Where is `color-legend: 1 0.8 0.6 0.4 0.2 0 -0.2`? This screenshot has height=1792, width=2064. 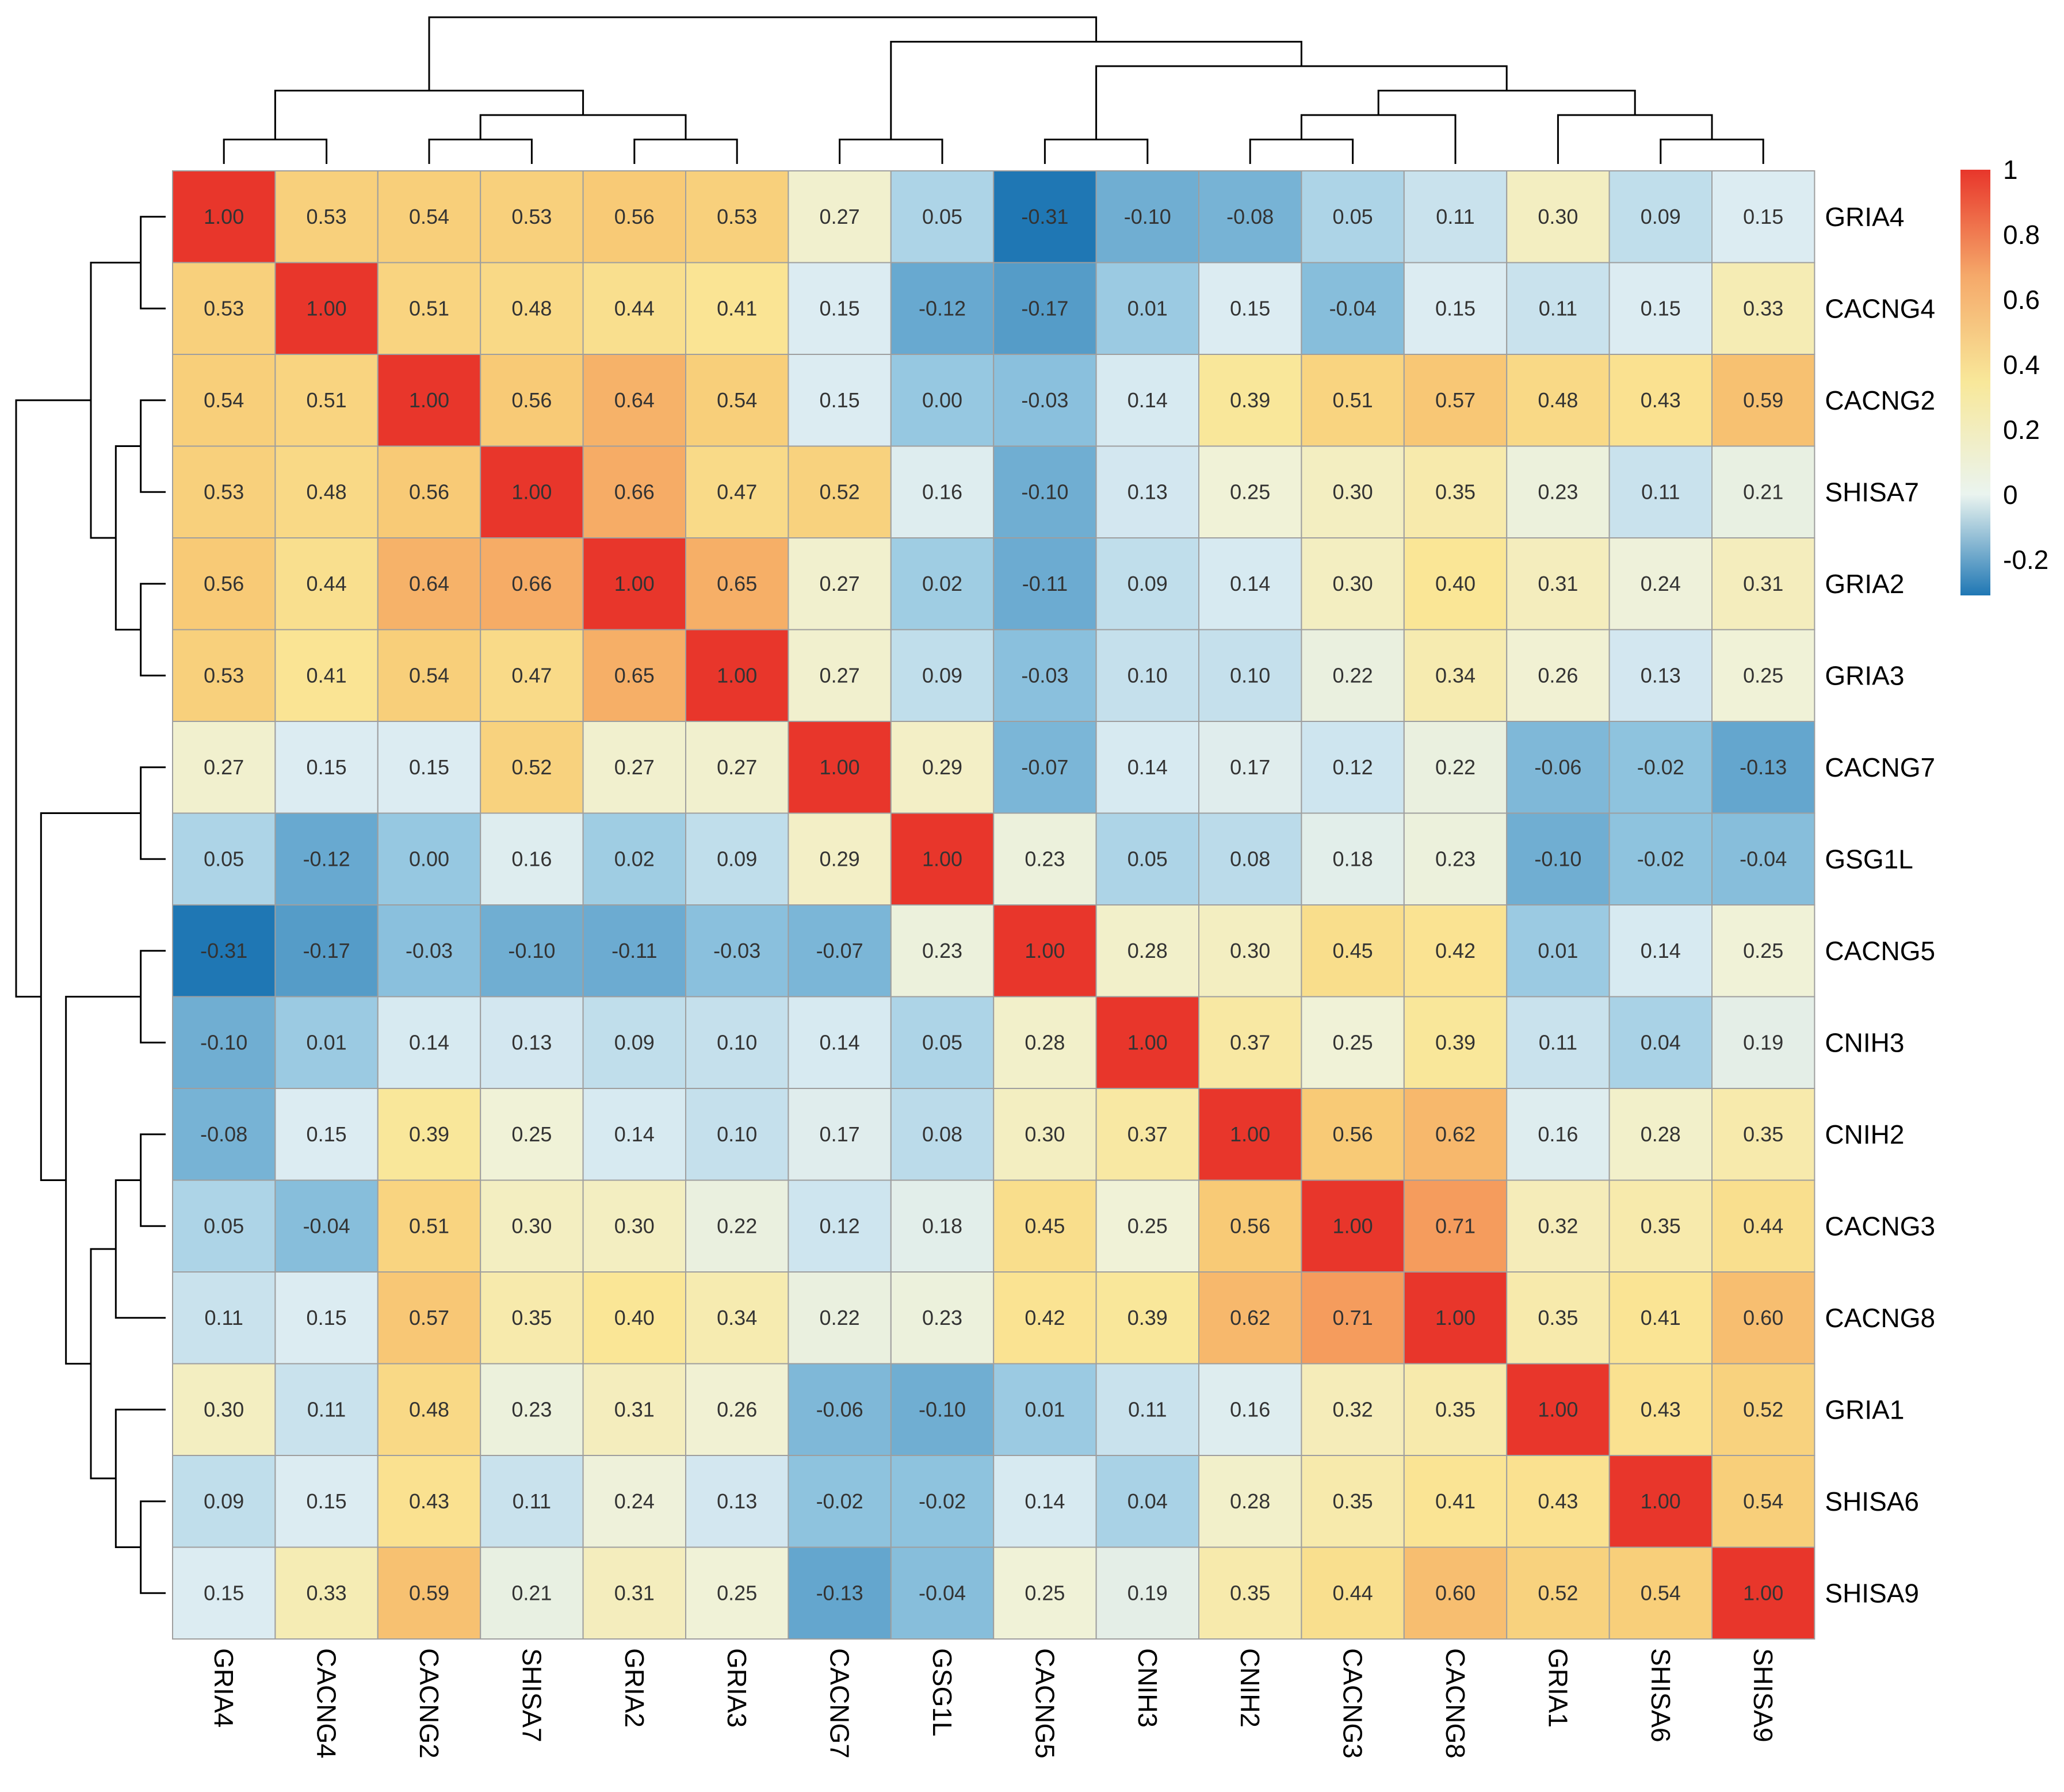
color-legend: 1 0.8 0.6 0.4 0.2 0 -0.2 is located at coordinates (2004, 375).